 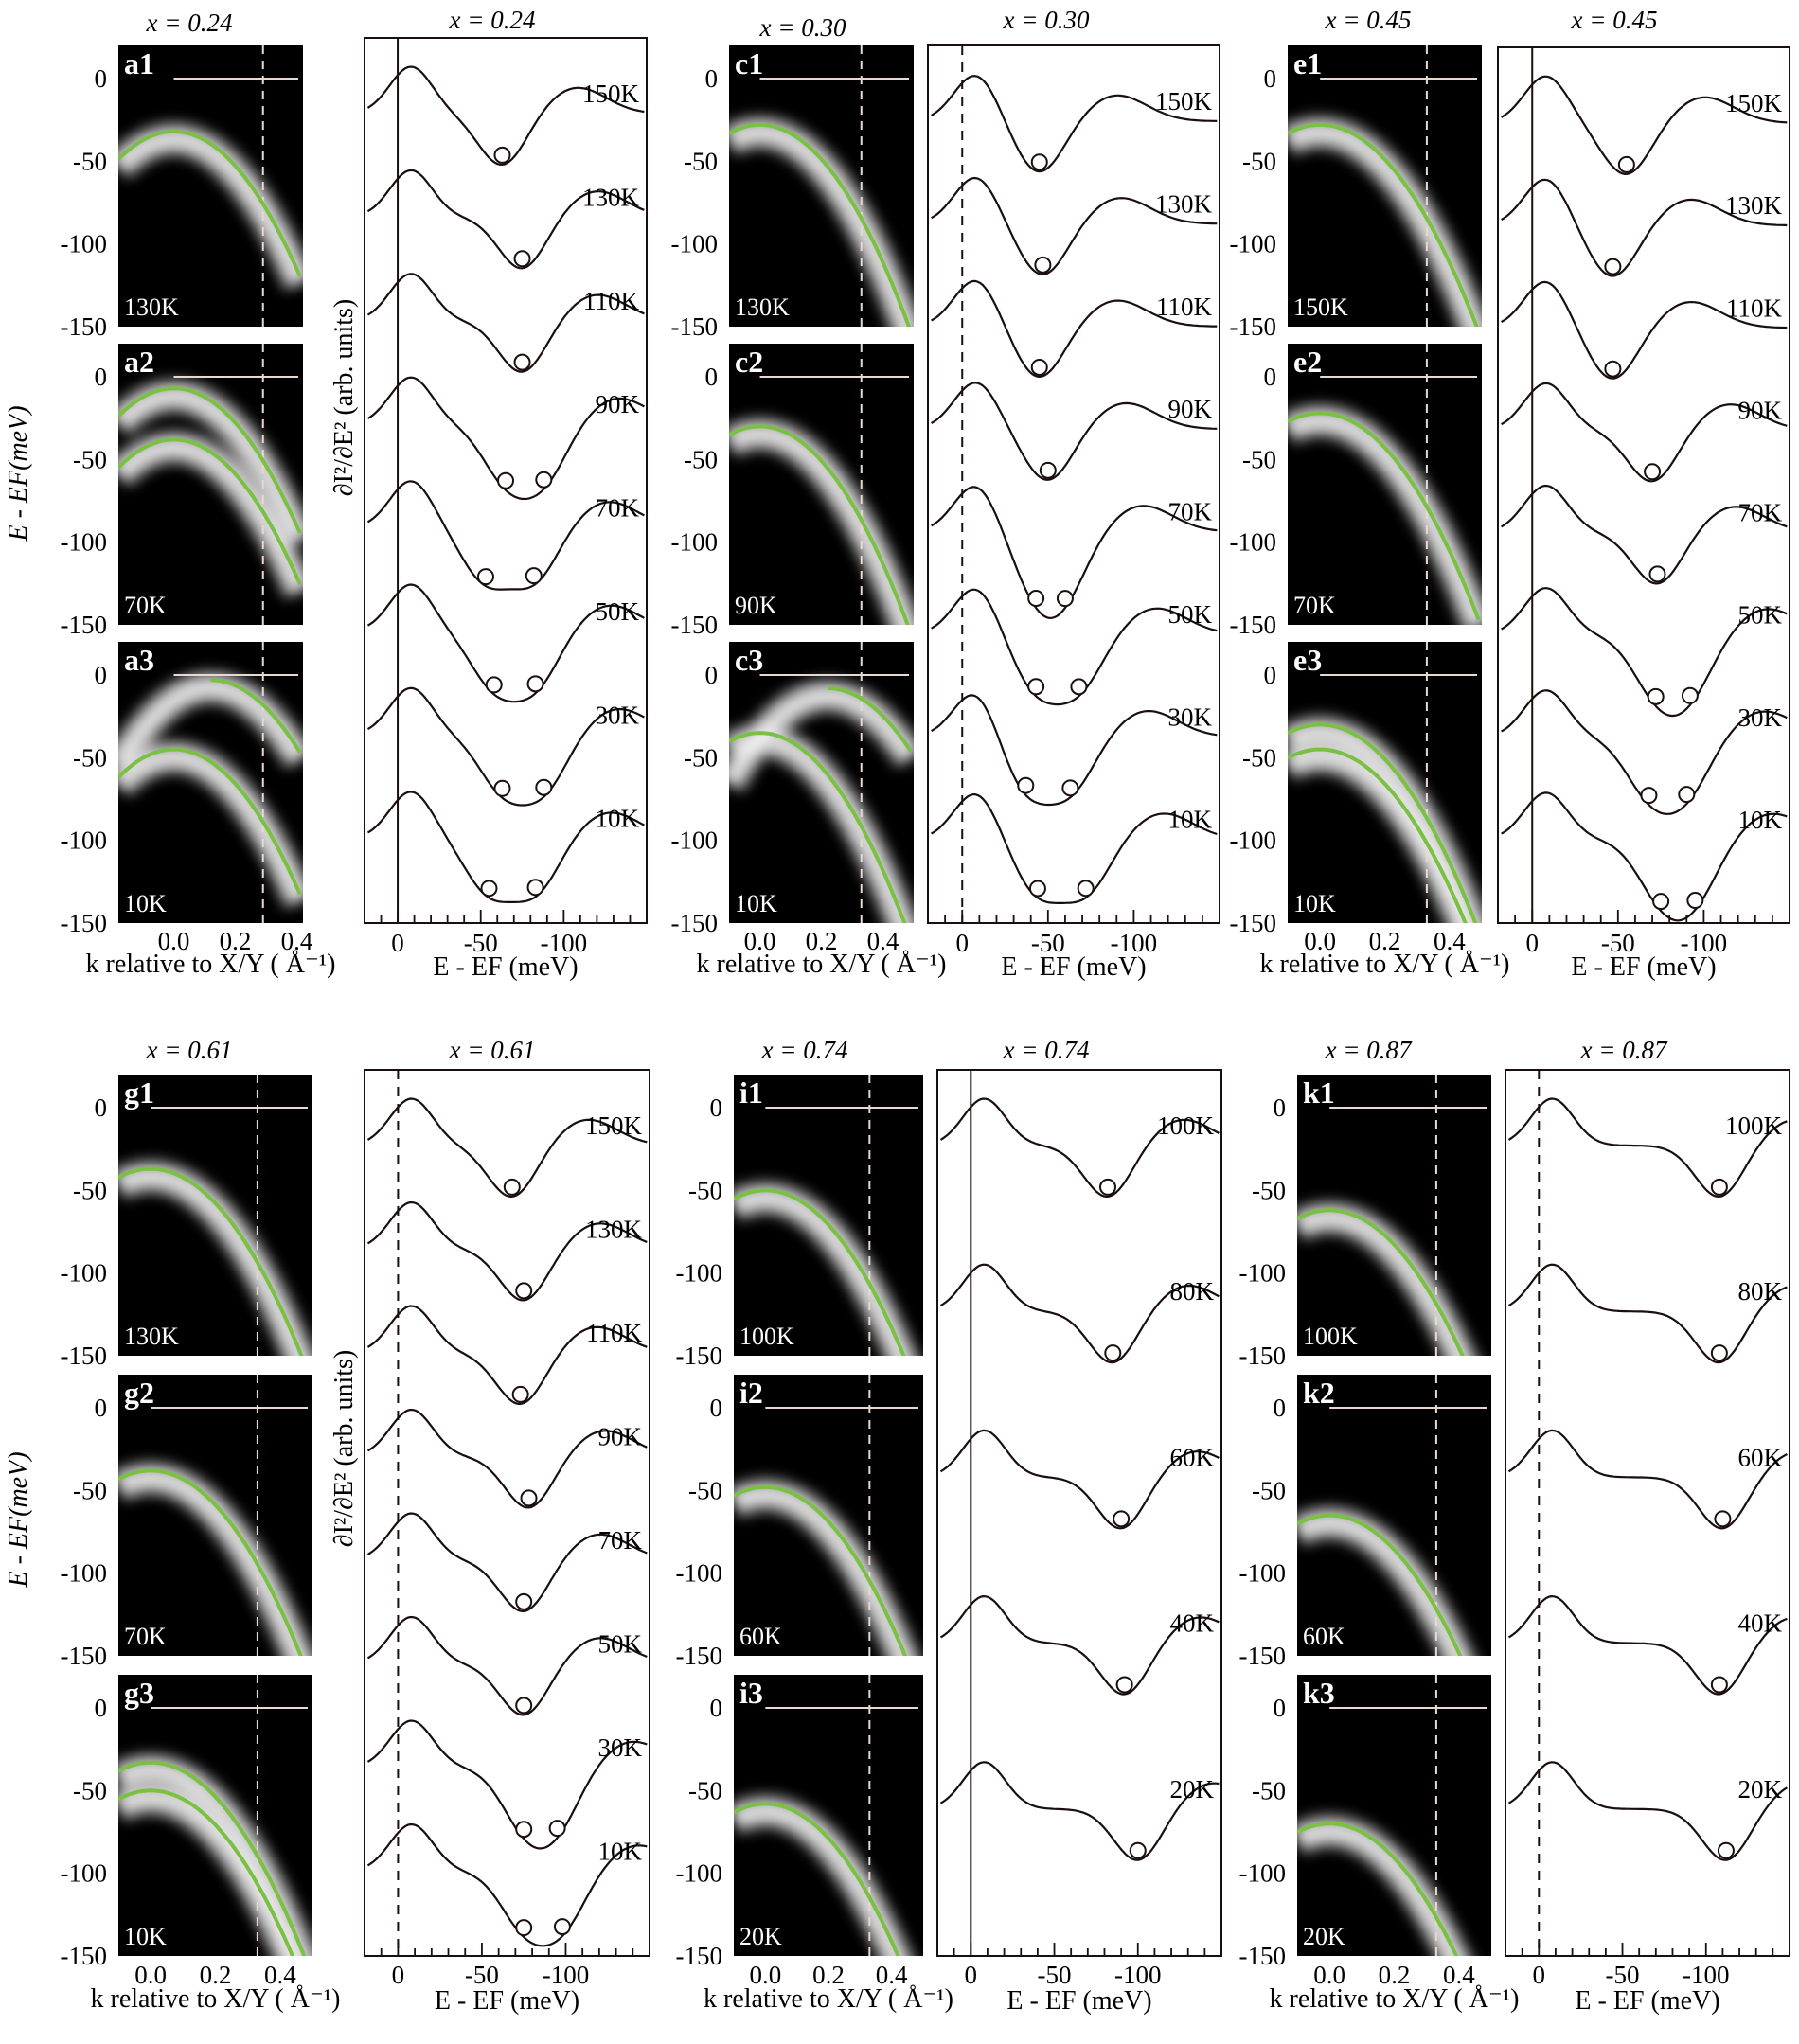 What do you see at coordinates (1385, 964) in the screenshot?
I see `x-axis-label-e: k relative to X/Y ( Å⁻¹)` at bounding box center [1385, 964].